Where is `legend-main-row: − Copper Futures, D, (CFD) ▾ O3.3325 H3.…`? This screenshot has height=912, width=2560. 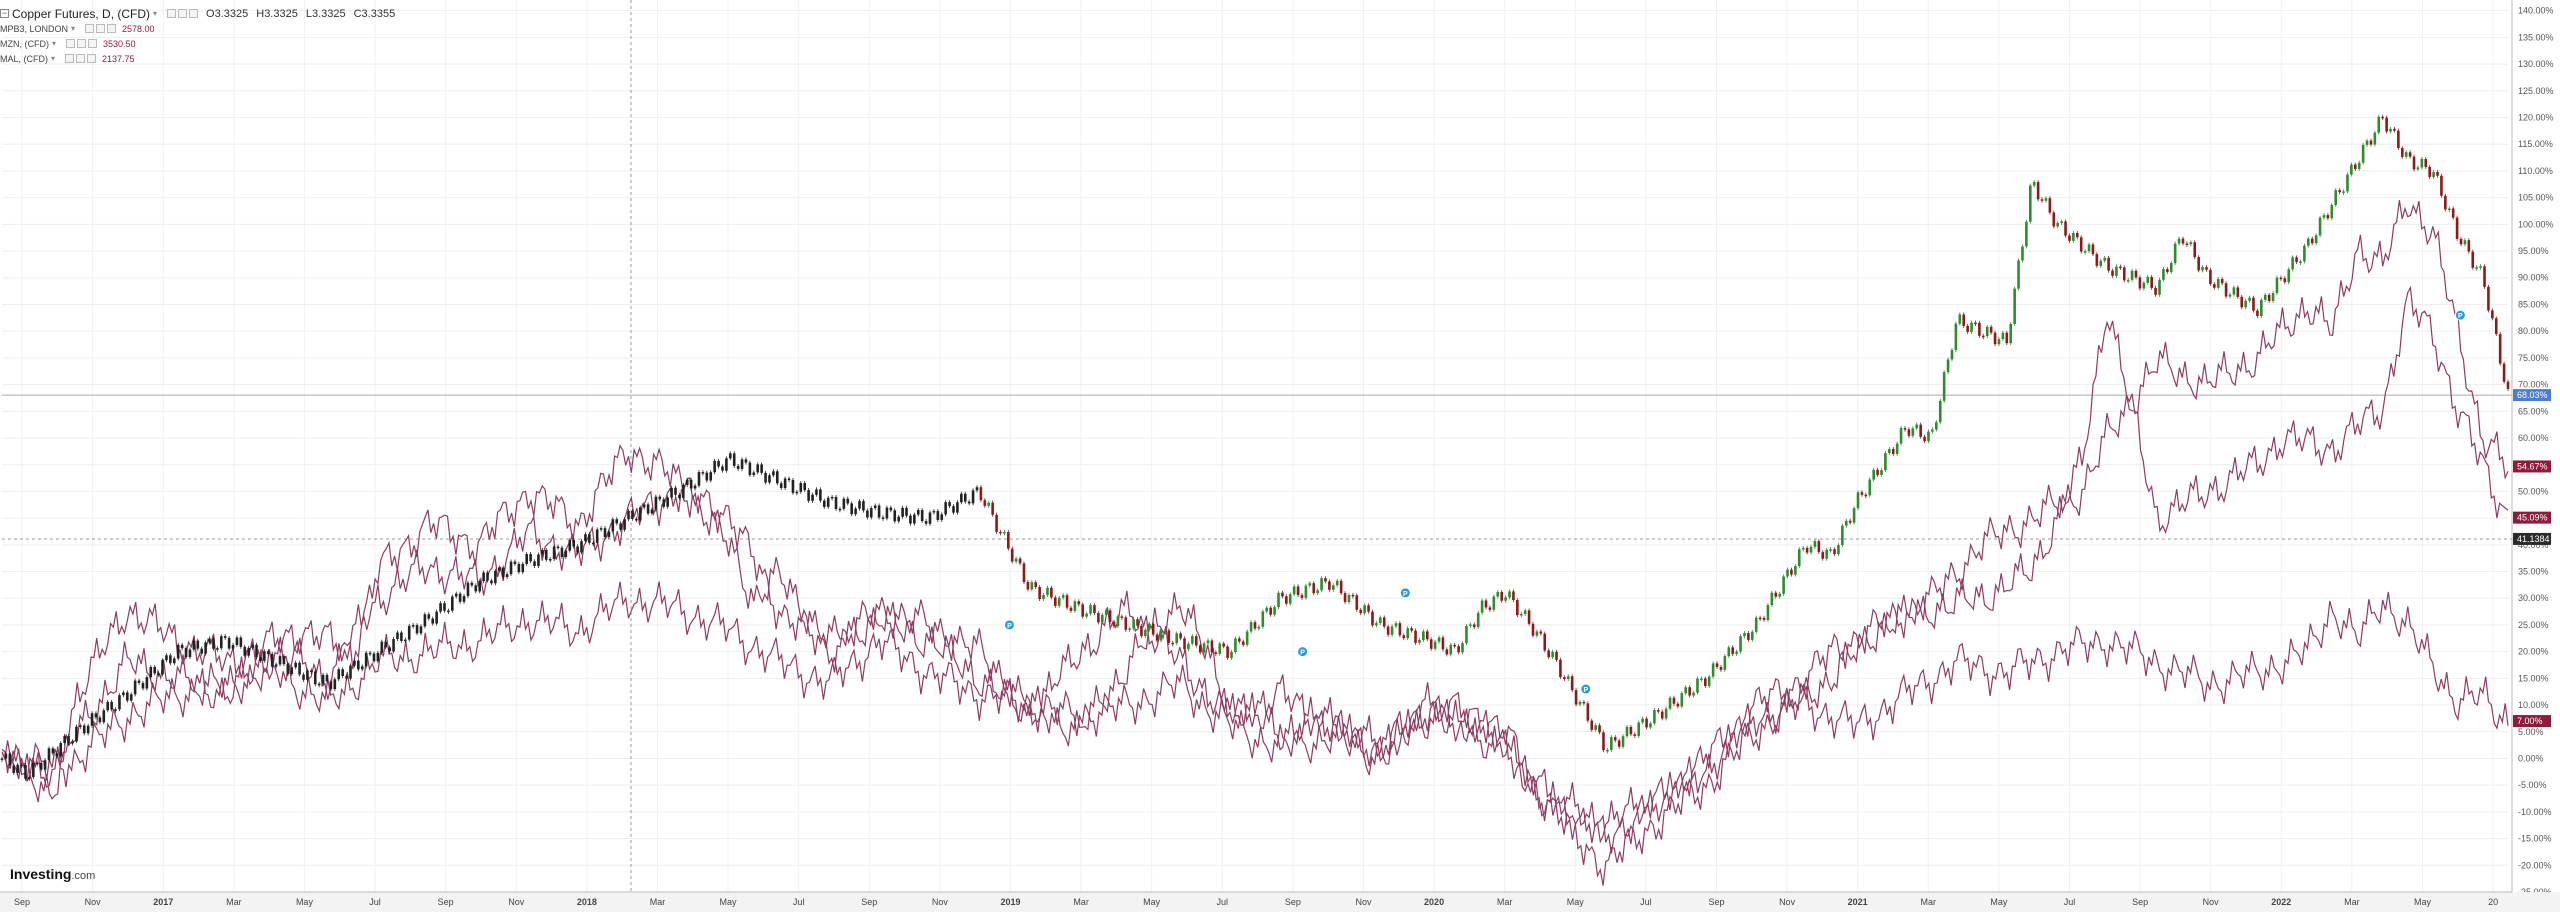 legend-main-row: − Copper Futures, D, (CFD) ▾ O3.3325 H3.… is located at coordinates (197, 13).